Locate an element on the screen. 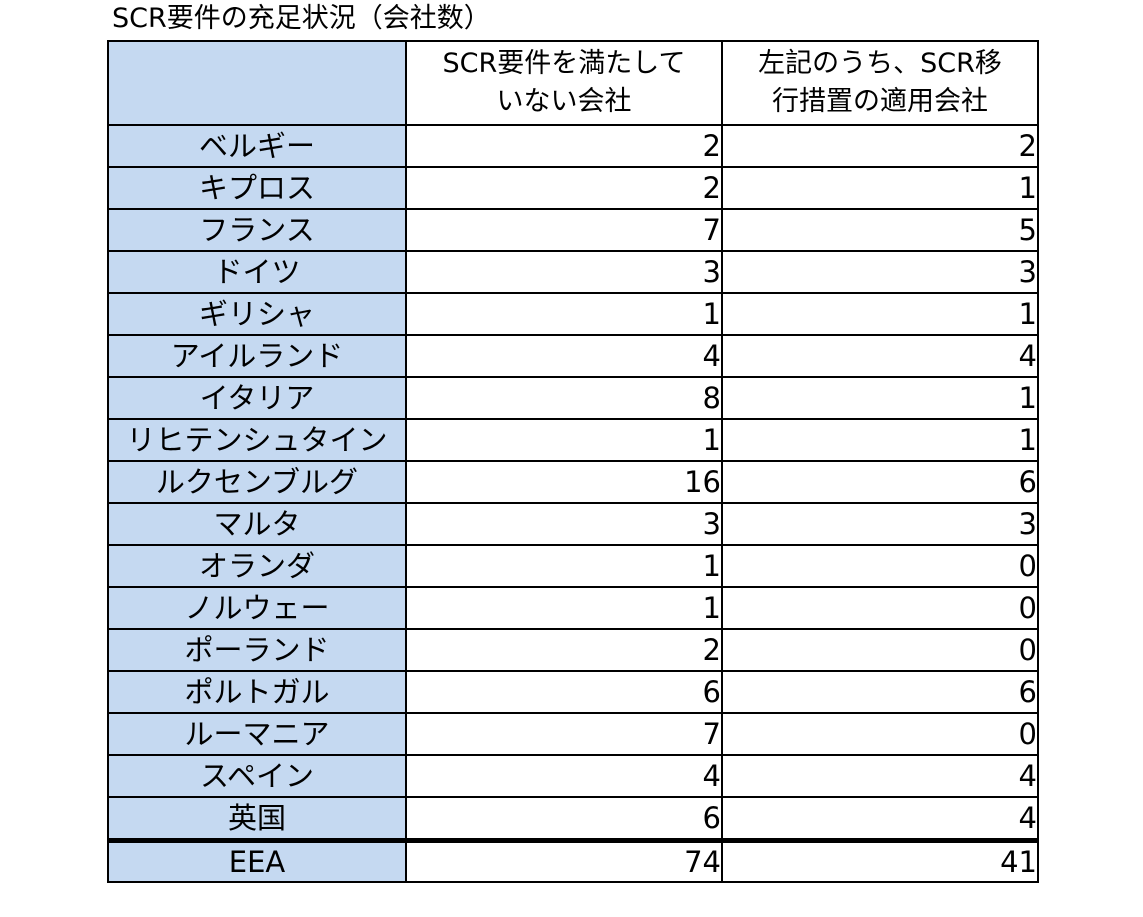 Image resolution: width=1143 pixels, height=917 pixels. column-header-line: SCR要件を満たして is located at coordinates (564, 63).